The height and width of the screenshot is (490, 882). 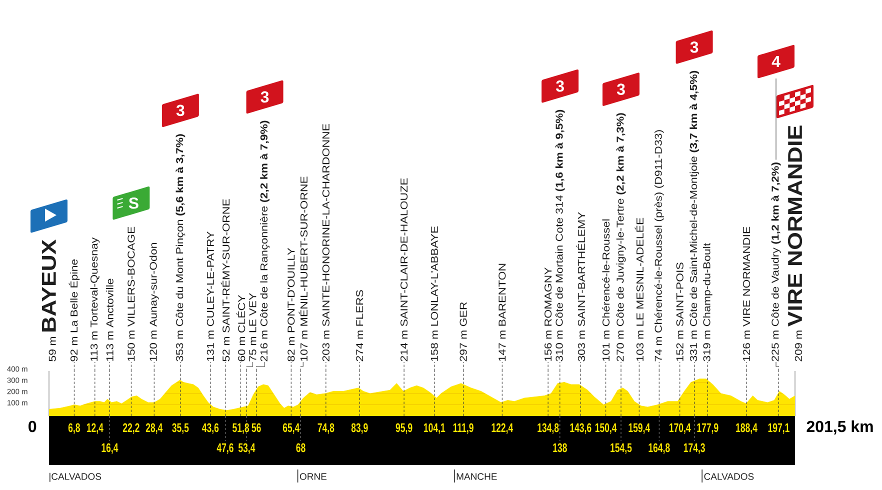 I want to click on x-tick-label: 83,9, so click(x=359, y=428).